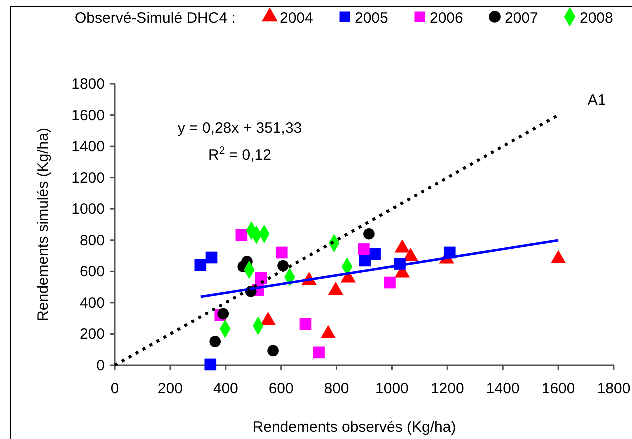 The height and width of the screenshot is (439, 632). What do you see at coordinates (100, 366) in the screenshot?
I see `y-tick-label: 0` at bounding box center [100, 366].